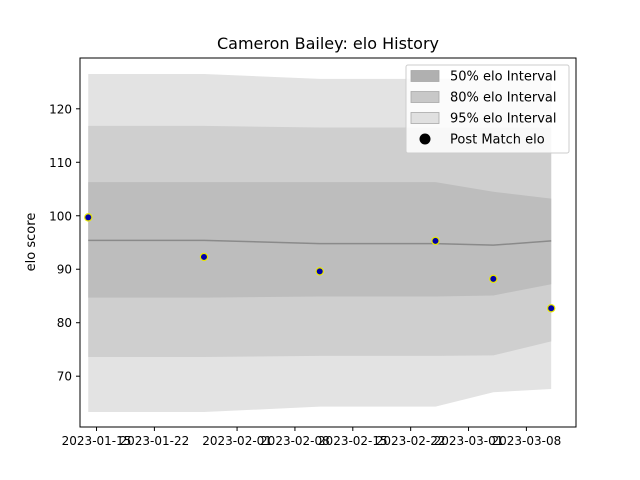 The image size is (640, 480). I want to click on x-tick-label: 2023-03-01, so click(469, 441).